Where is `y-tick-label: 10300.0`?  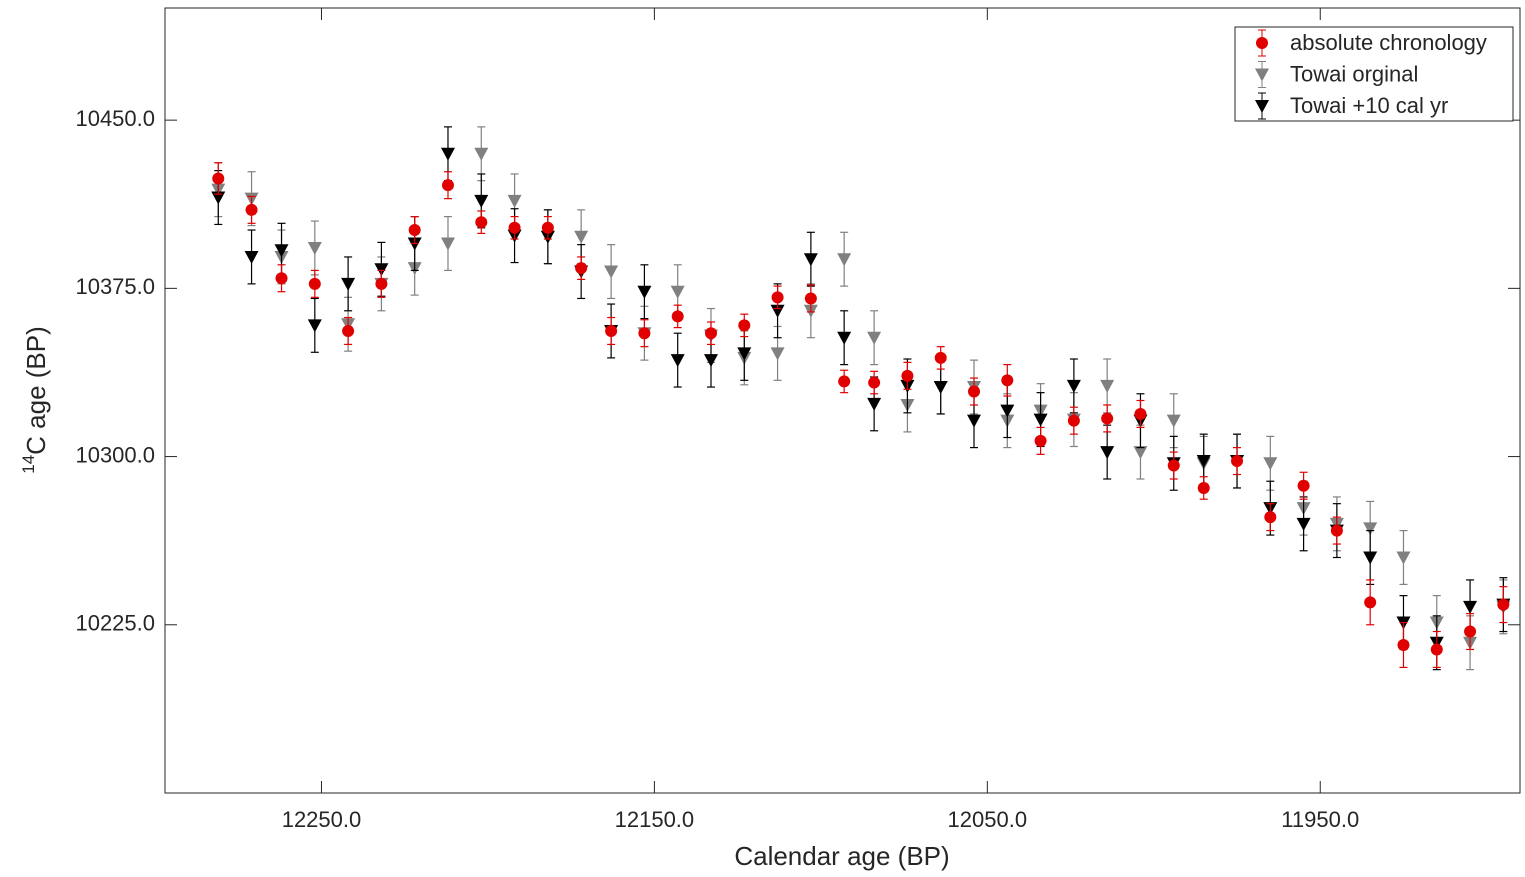
y-tick-label: 10300.0 is located at coordinates (115, 454).